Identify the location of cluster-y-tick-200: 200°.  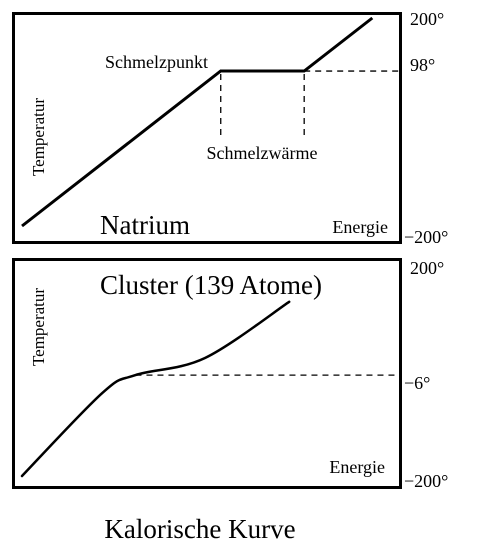
(427, 268).